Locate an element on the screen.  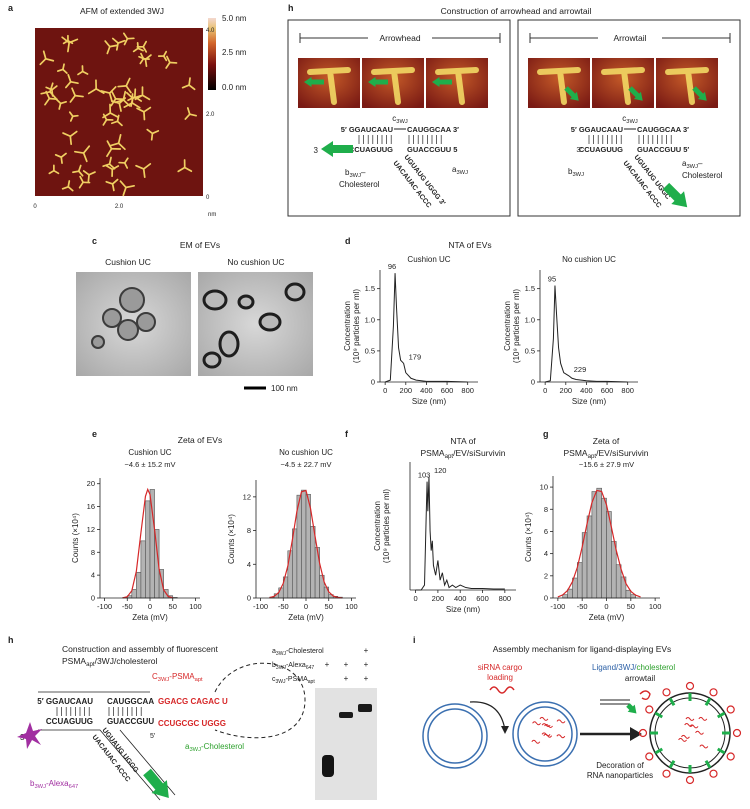
strand-label-part: a is located at coordinates (187, 746).